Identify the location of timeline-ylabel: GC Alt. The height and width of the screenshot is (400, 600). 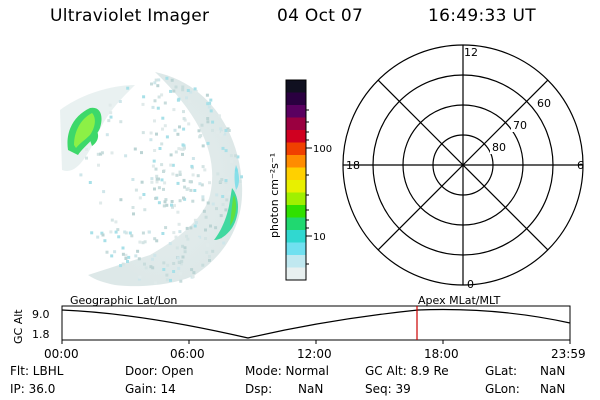
(18, 326).